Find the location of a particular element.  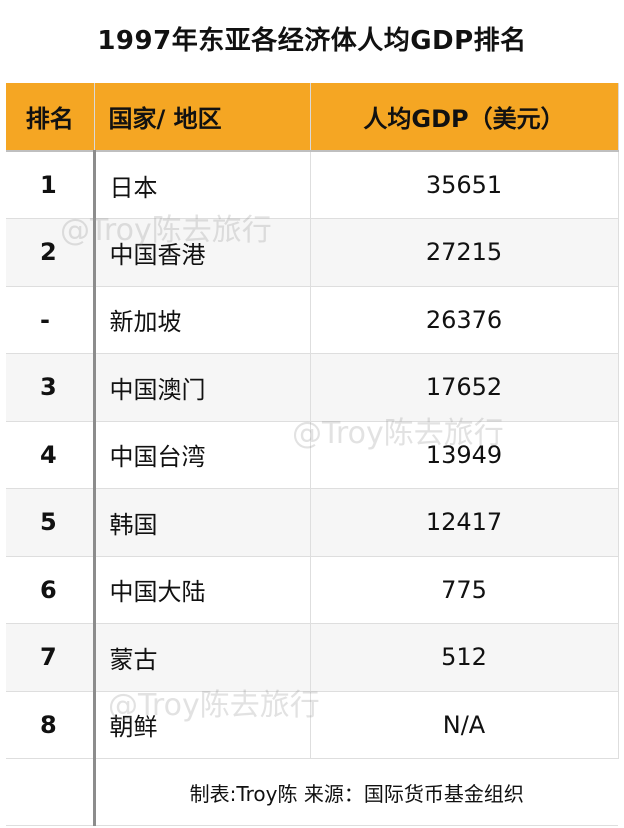

table-row: 3 中国澳门 17652 is located at coordinates (312, 387).